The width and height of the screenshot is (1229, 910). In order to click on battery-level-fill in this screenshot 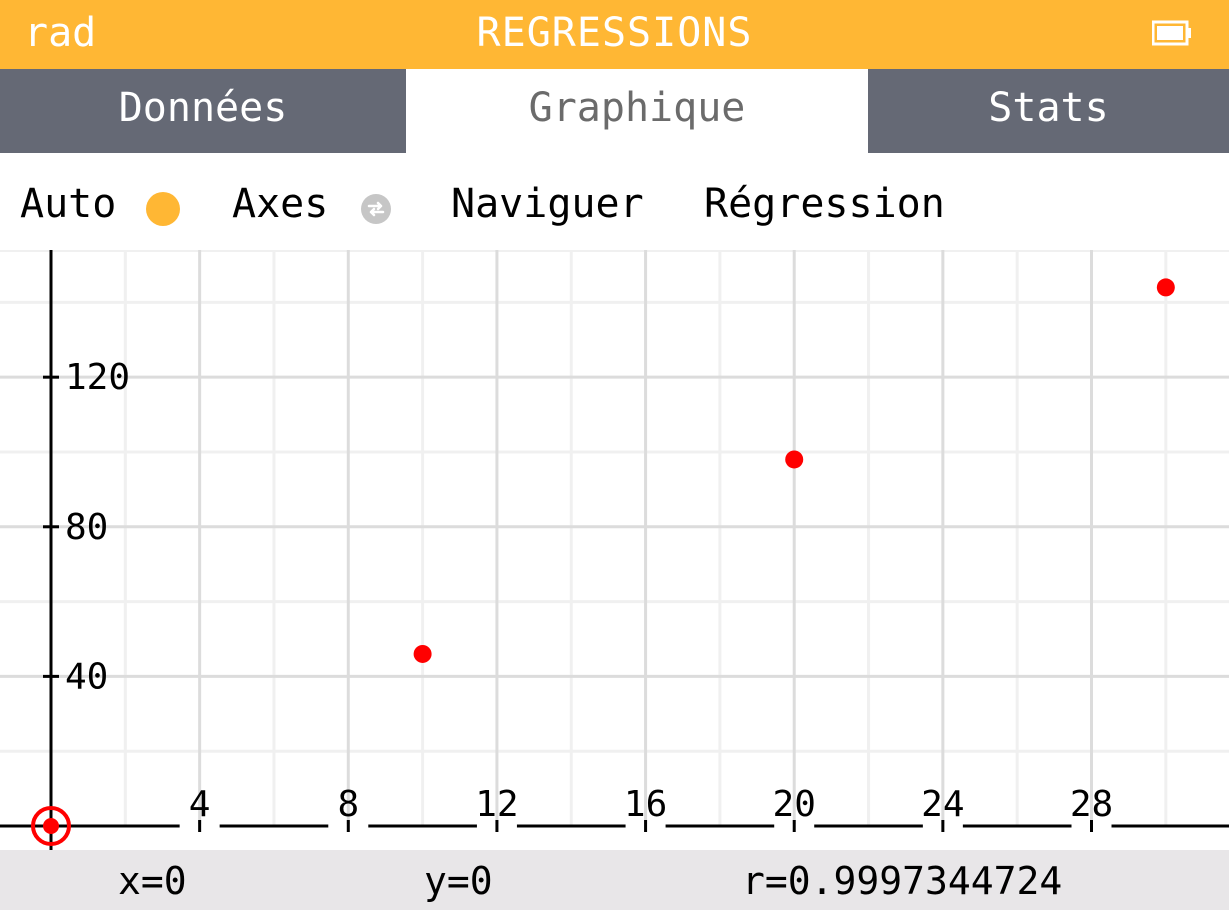, I will do `click(1170, 33)`.